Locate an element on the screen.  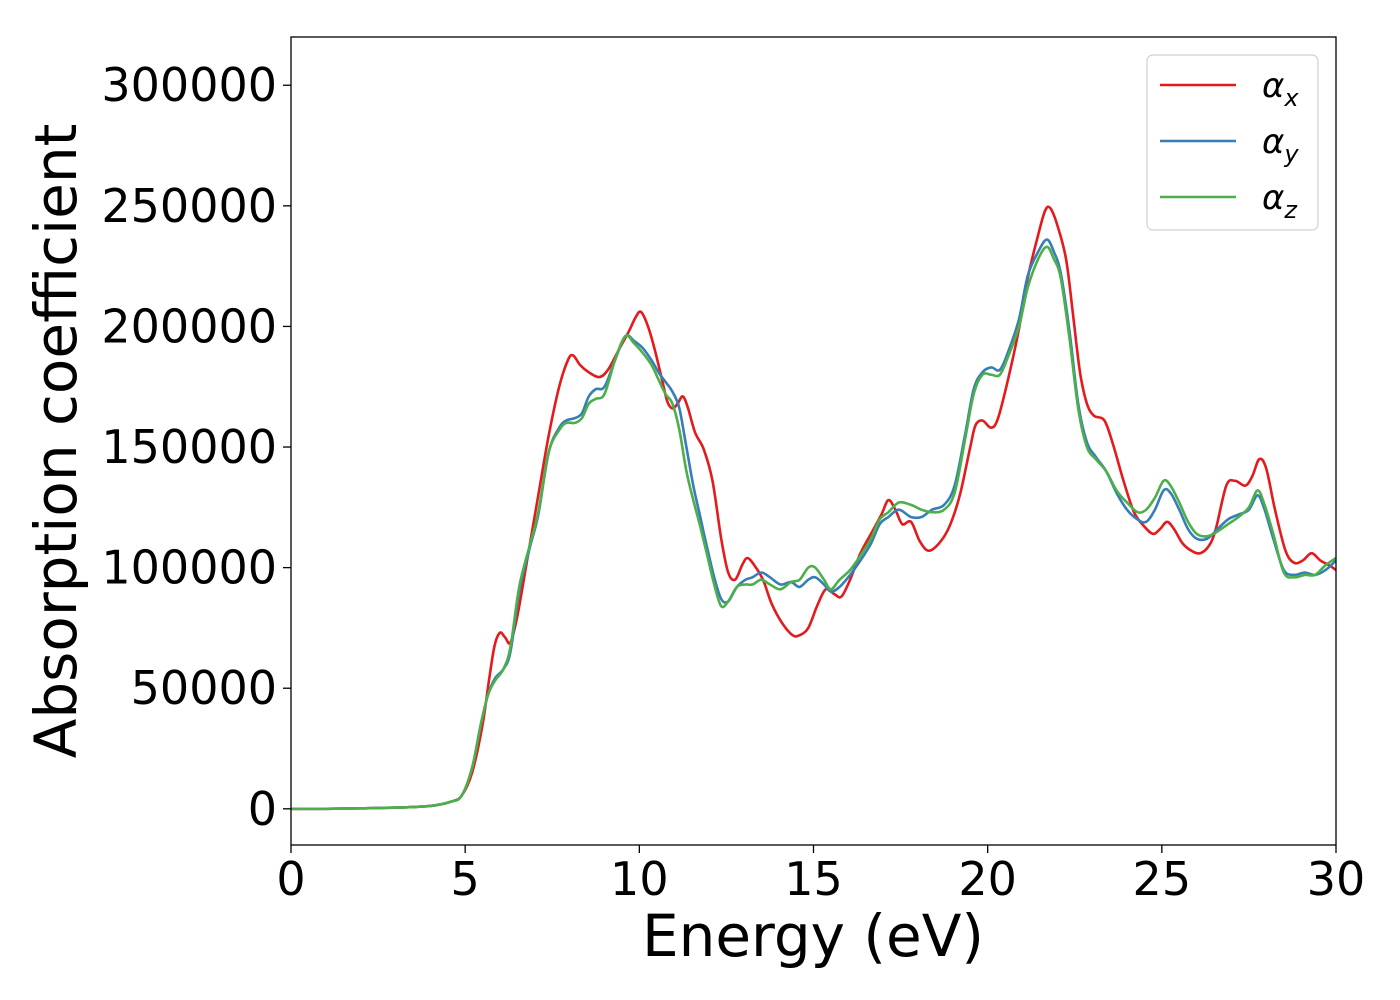
y-tick-label: 200000 is located at coordinates (189, 326).